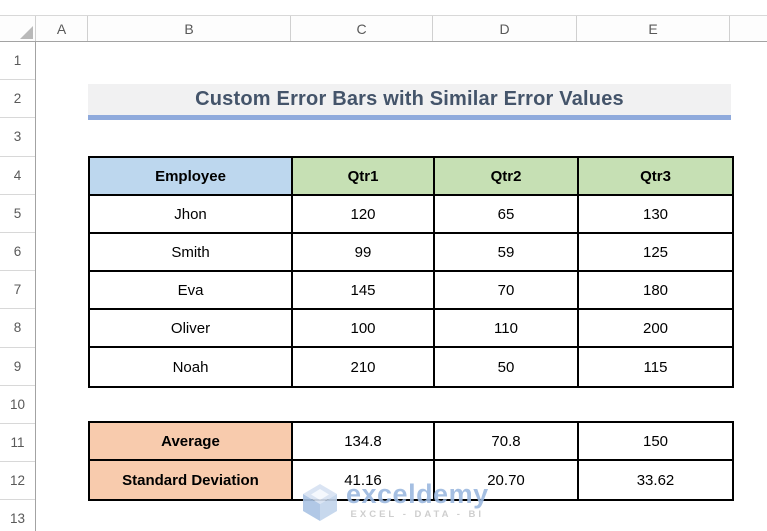 This screenshot has height=531, width=767. What do you see at coordinates (17, 328) in the screenshot?
I see `row-header-8: 8` at bounding box center [17, 328].